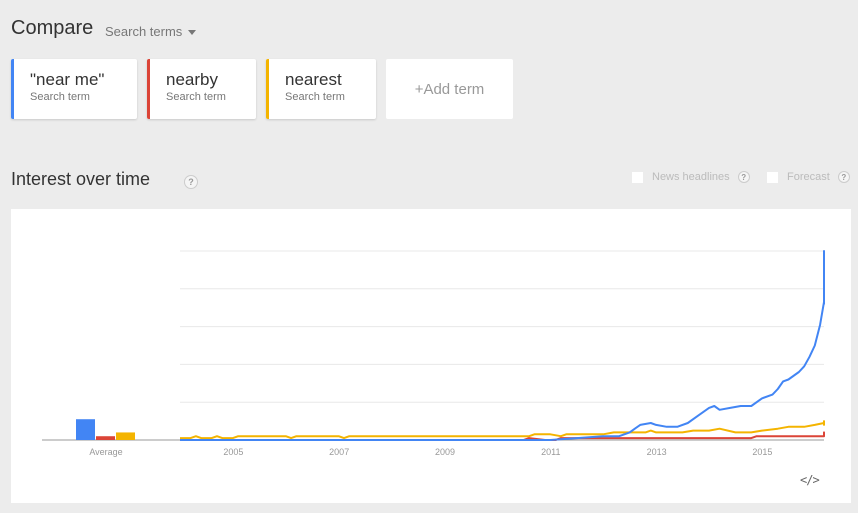 This screenshot has width=858, height=513. What do you see at coordinates (772, 177) in the screenshot?
I see `forecast-checkbox` at bounding box center [772, 177].